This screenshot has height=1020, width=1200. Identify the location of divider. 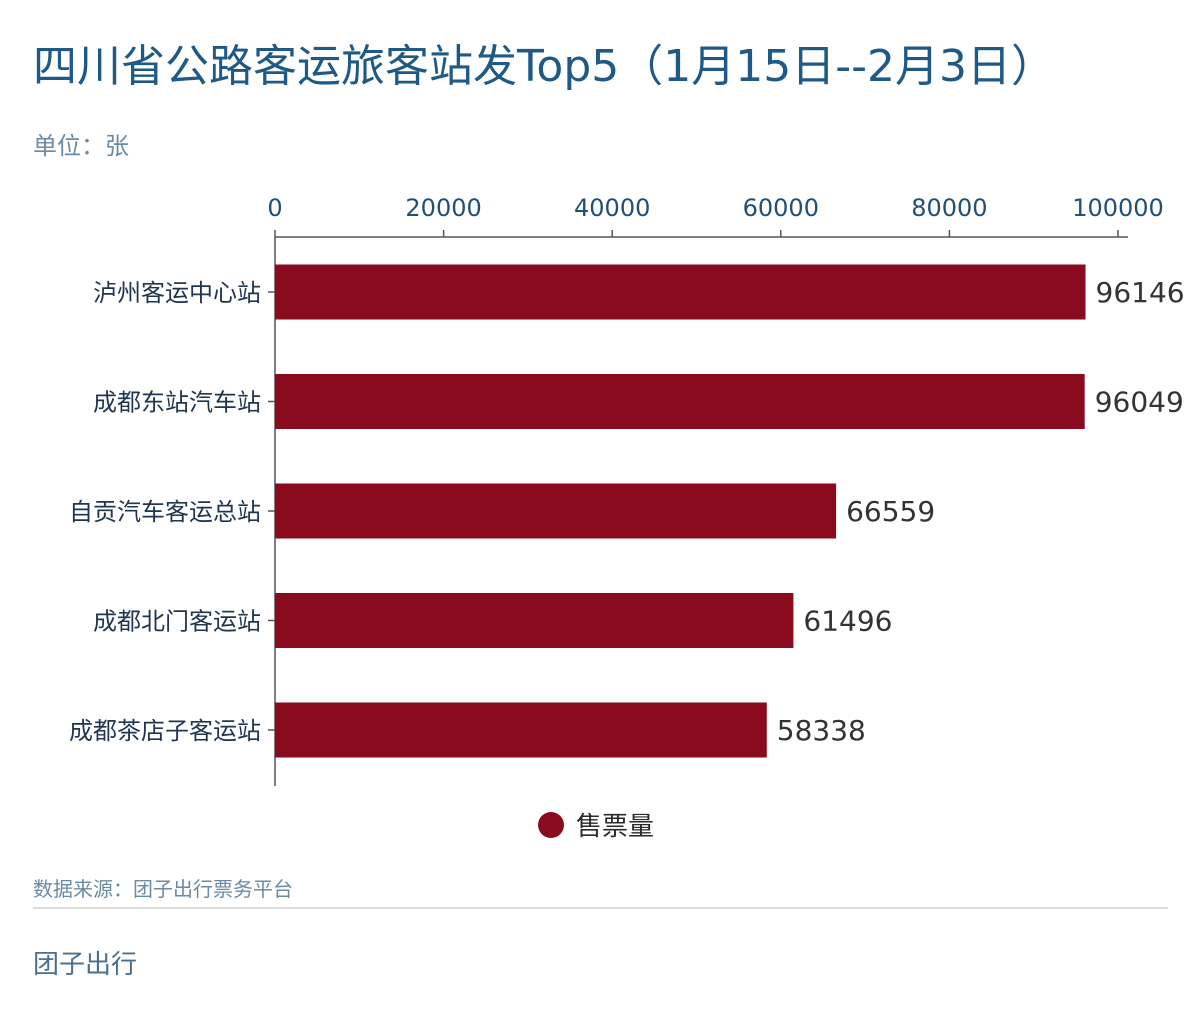
(600, 908).